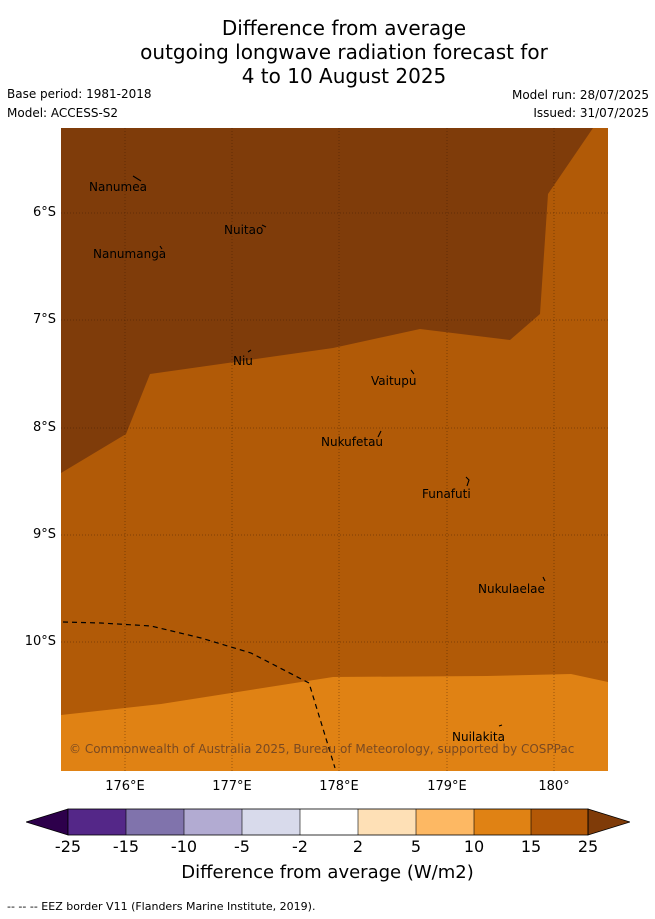  Describe the element at coordinates (554, 786) in the screenshot. I see `lon-tick-180: 180°` at that location.